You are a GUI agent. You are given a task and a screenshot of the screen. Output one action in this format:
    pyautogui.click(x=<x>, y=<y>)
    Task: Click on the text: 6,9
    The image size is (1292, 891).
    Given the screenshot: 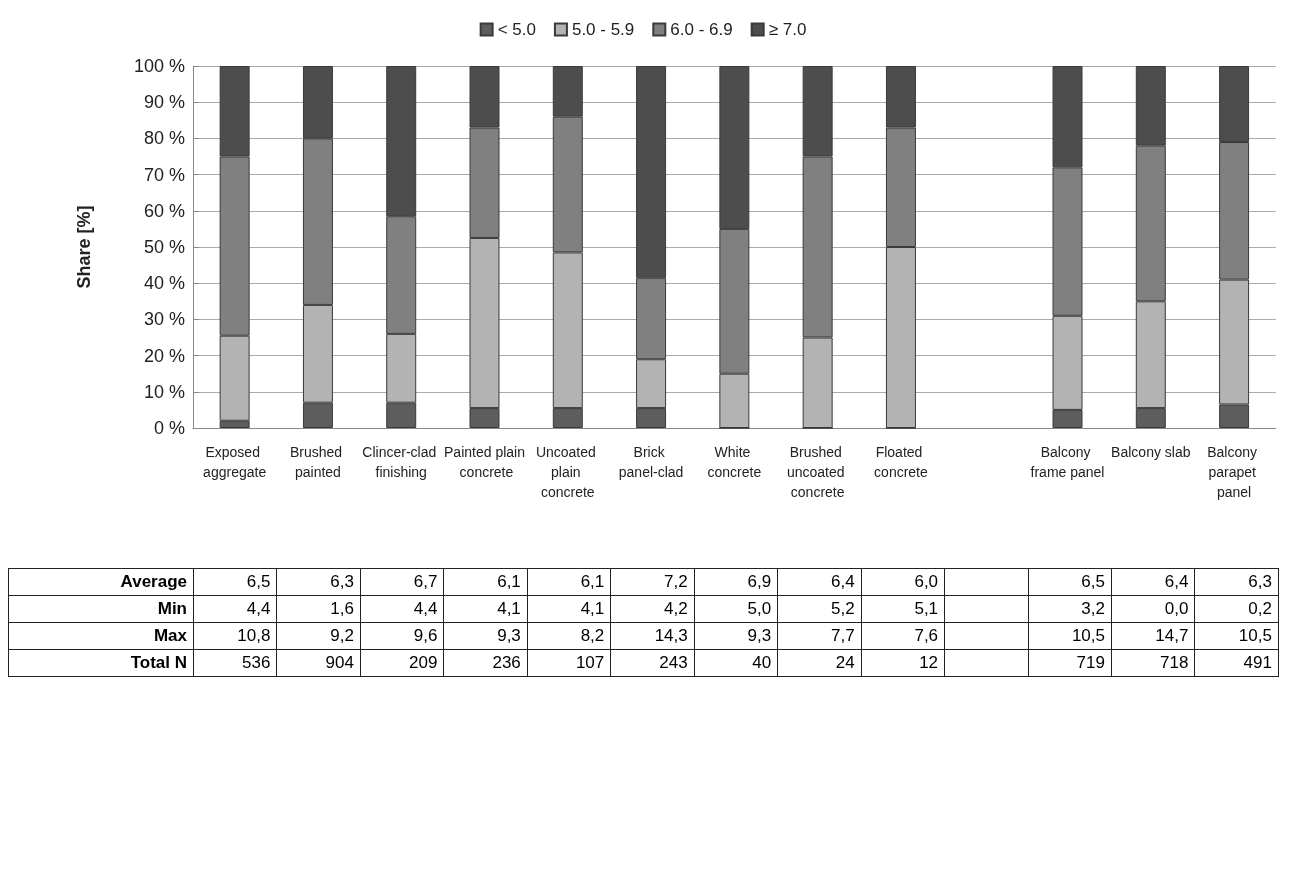 What is the action you would take?
    pyautogui.click(x=759, y=581)
    